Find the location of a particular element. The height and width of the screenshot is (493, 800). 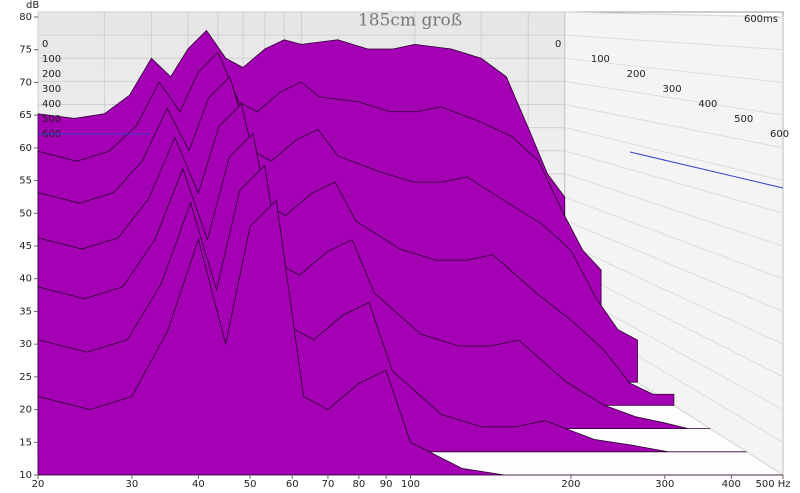

x-tick-label: 20 is located at coordinates (38, 484).